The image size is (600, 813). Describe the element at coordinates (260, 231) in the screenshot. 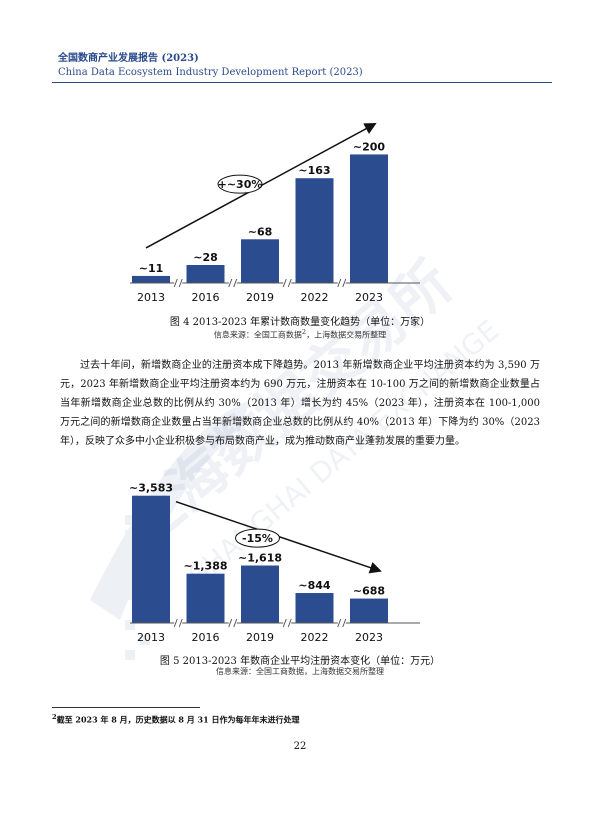

I see `fig4-value-label: ~68` at that location.